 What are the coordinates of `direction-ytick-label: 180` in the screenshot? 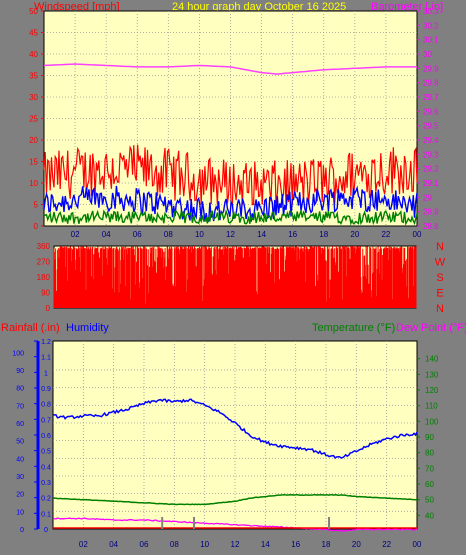 It's located at (44, 277).